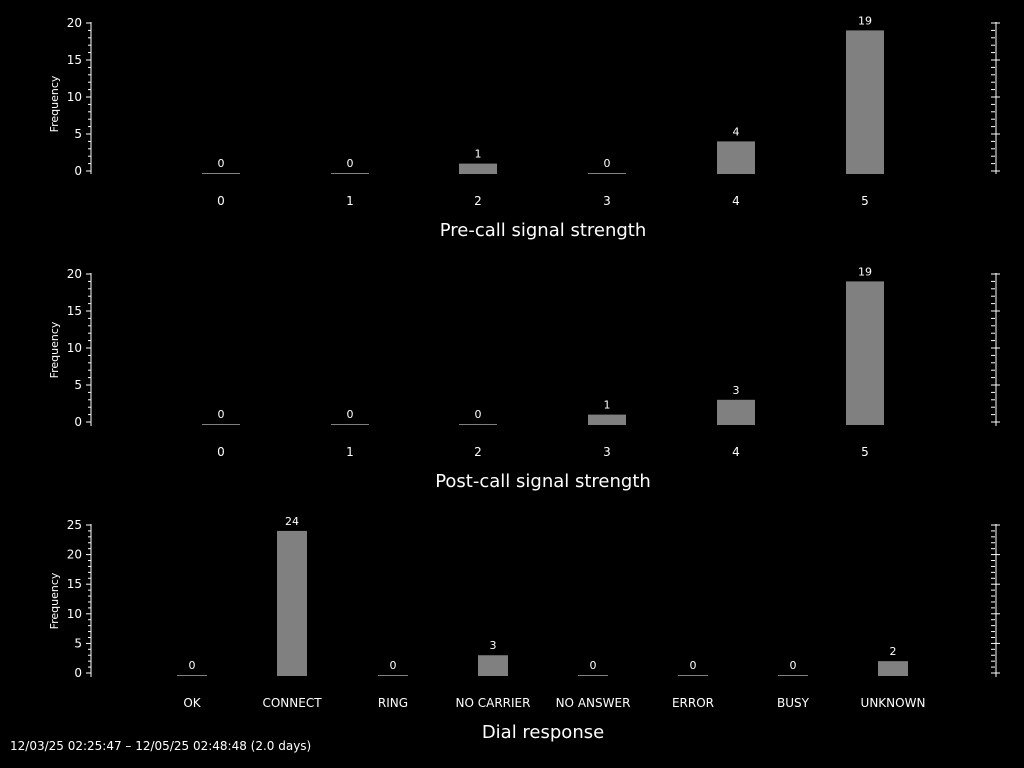  I want to click on x-tick-label: BUSY, so click(793, 703).